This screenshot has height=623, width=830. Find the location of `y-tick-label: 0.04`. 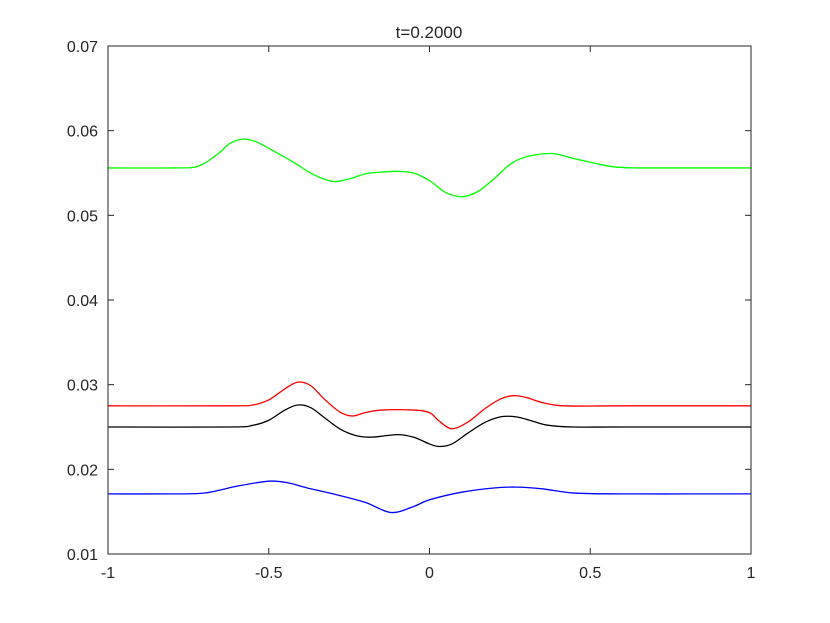

y-tick-label: 0.04 is located at coordinates (82, 301).